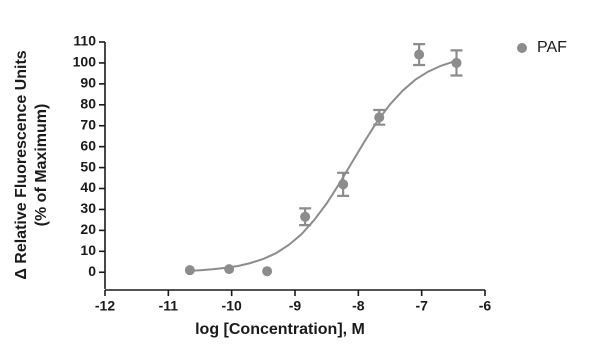 This screenshot has width=599, height=360. I want to click on x-axis-label: log [Concentration], M, so click(280, 329).